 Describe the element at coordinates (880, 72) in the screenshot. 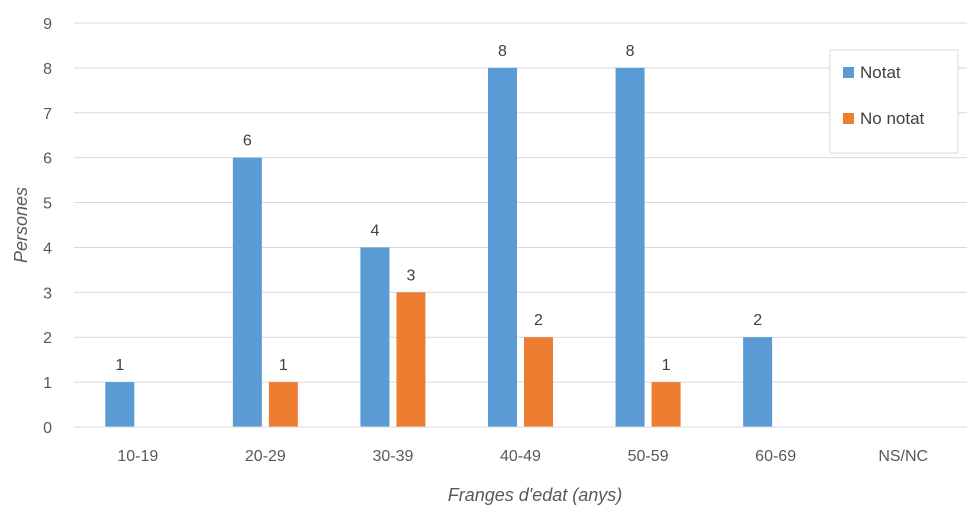

I see `legend-label-notat: Notat` at that location.